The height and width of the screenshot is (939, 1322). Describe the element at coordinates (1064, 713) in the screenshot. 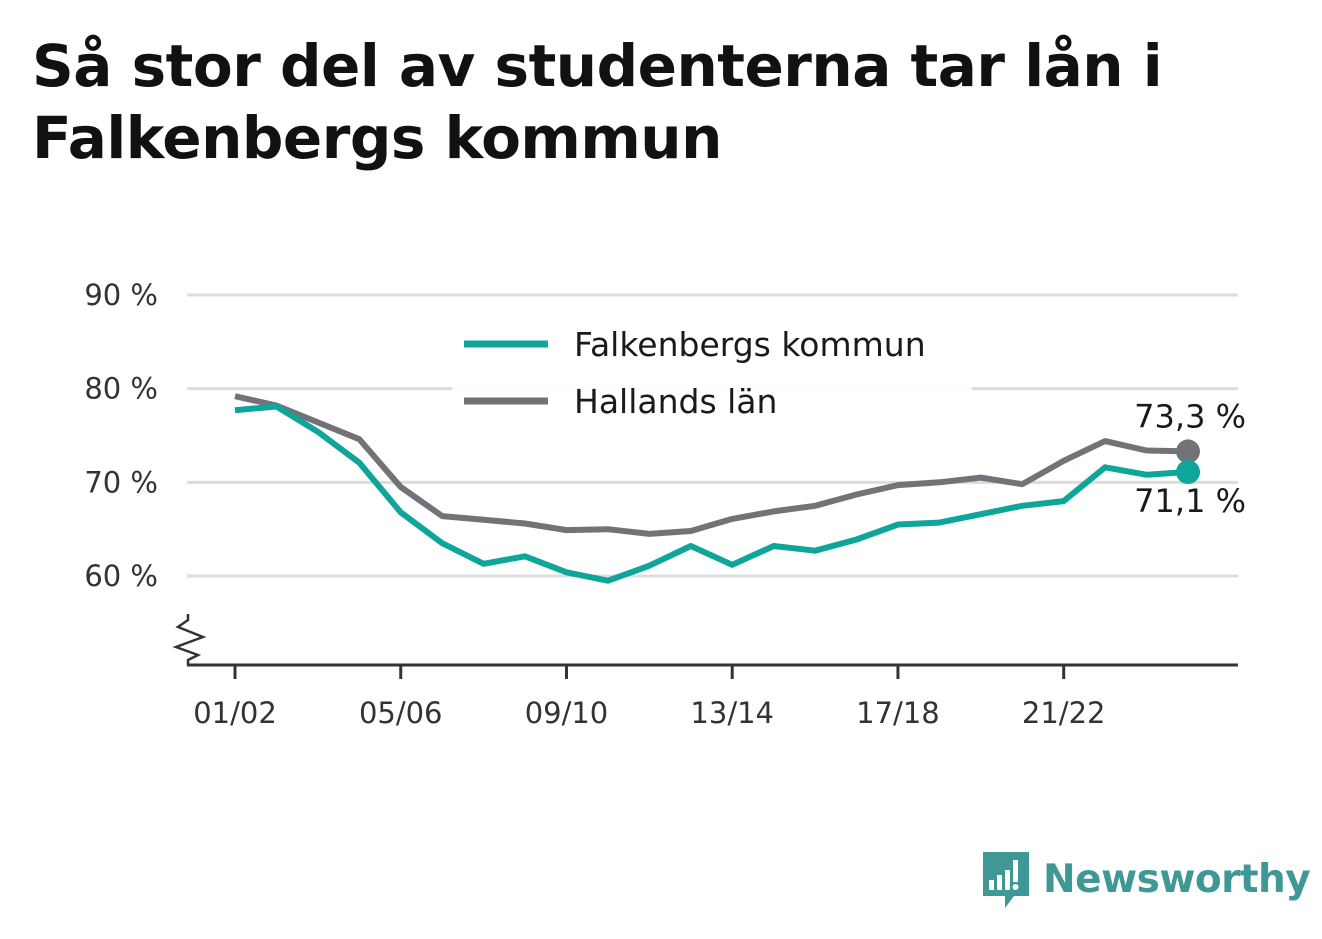

I see `x-tick-label: 21/22` at that location.